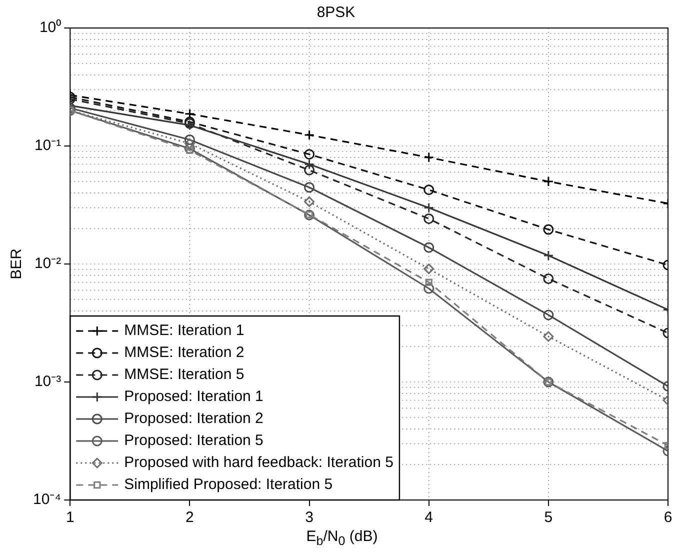 Image resolution: width=684 pixels, height=554 pixels. I want to click on legend-label: Proposed with hard feedback: Iteration 5, so click(259, 463).